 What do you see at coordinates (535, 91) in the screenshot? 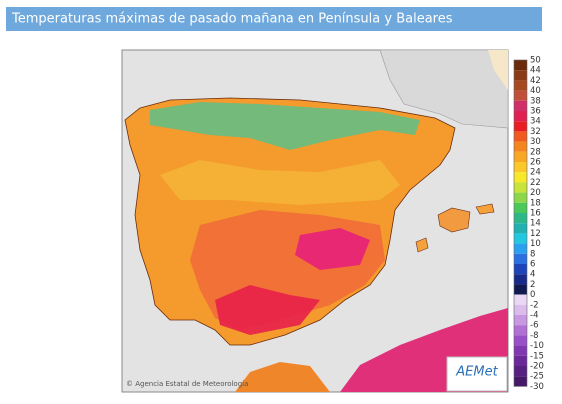
I see `legend-label: 40` at bounding box center [535, 91].